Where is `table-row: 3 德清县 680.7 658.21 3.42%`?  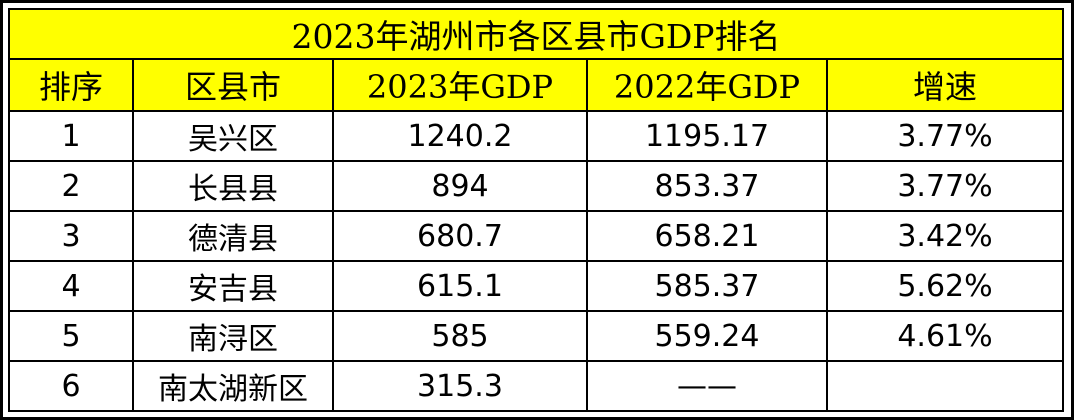
table-row: 3 德清县 680.7 658.21 3.42% is located at coordinates (536, 236).